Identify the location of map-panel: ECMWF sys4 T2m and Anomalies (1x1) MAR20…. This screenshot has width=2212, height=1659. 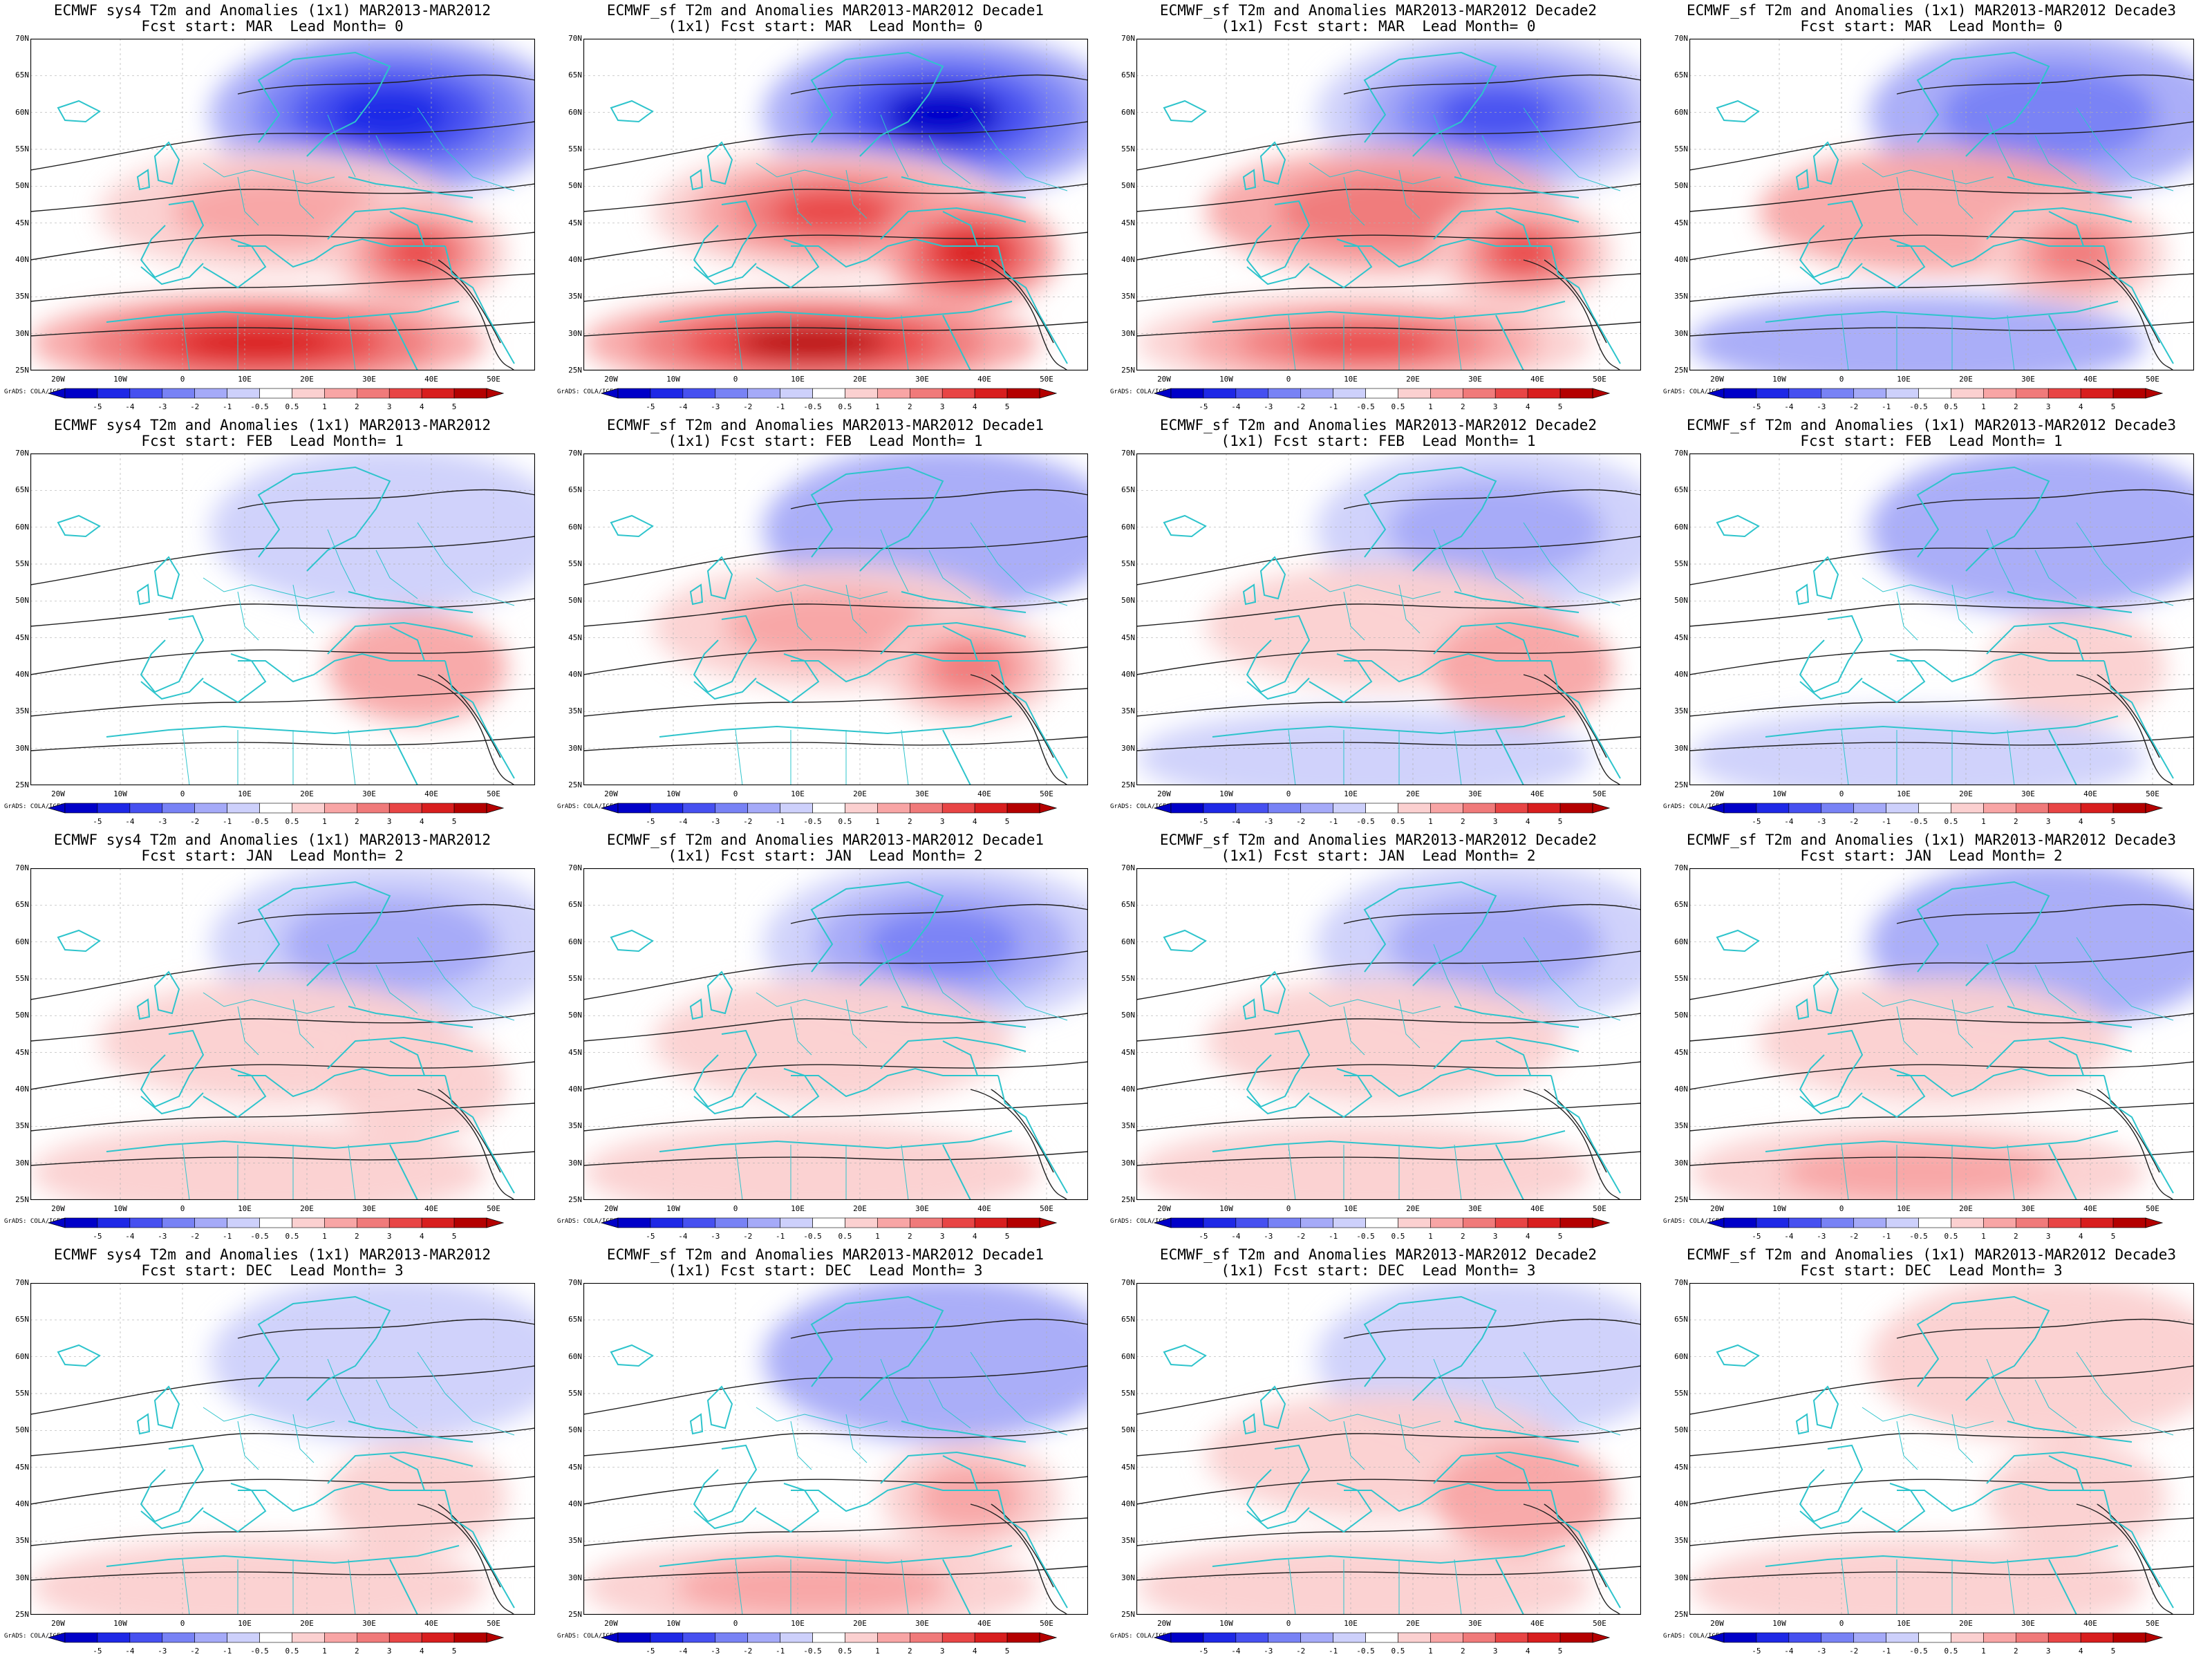
(272, 1451).